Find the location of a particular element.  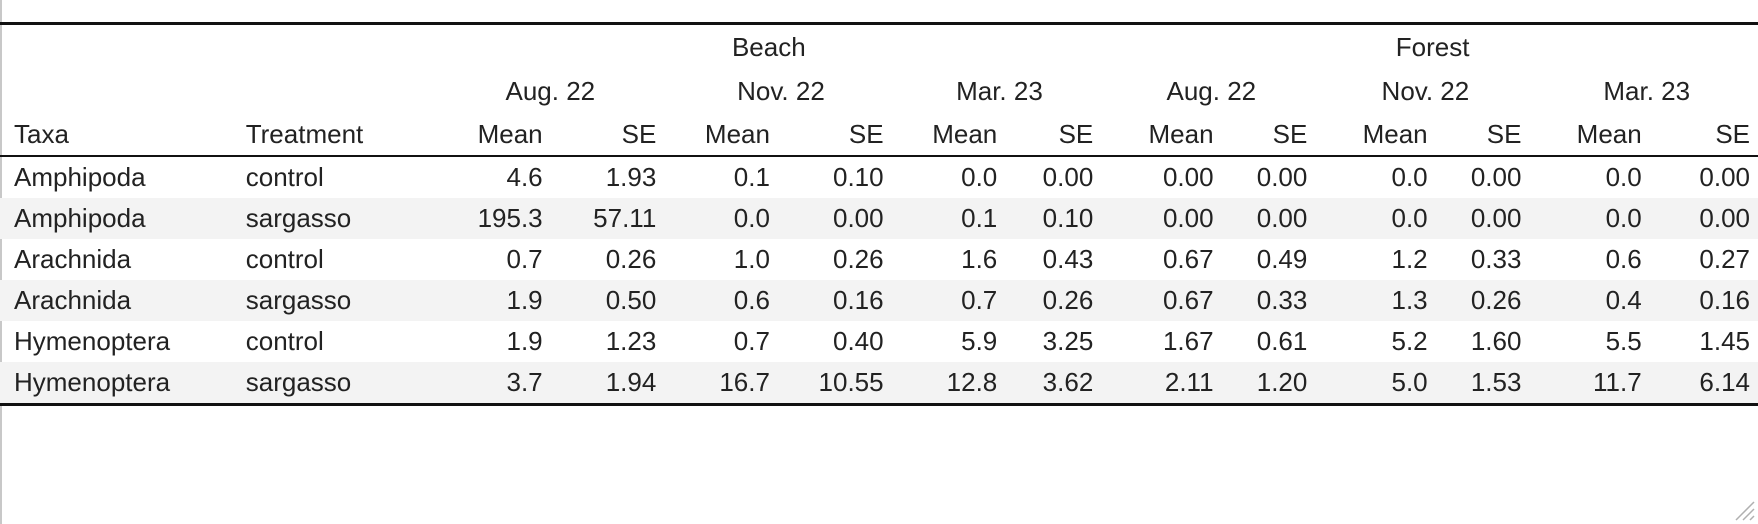

value-cell: 0.4 is located at coordinates (1589, 300).